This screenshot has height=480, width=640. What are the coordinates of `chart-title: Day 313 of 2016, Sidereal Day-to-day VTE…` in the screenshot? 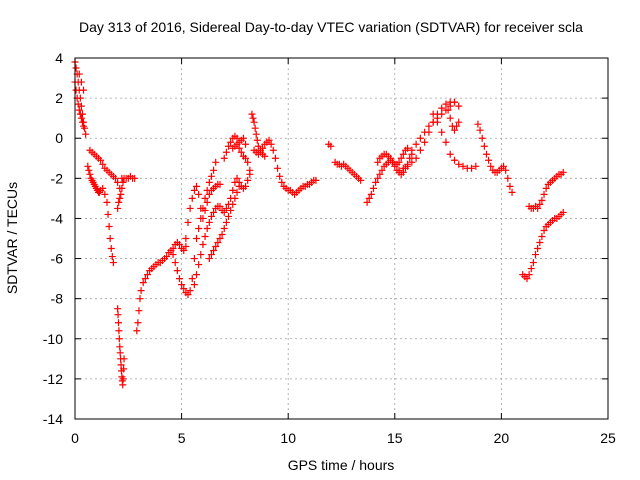 It's located at (331, 27).